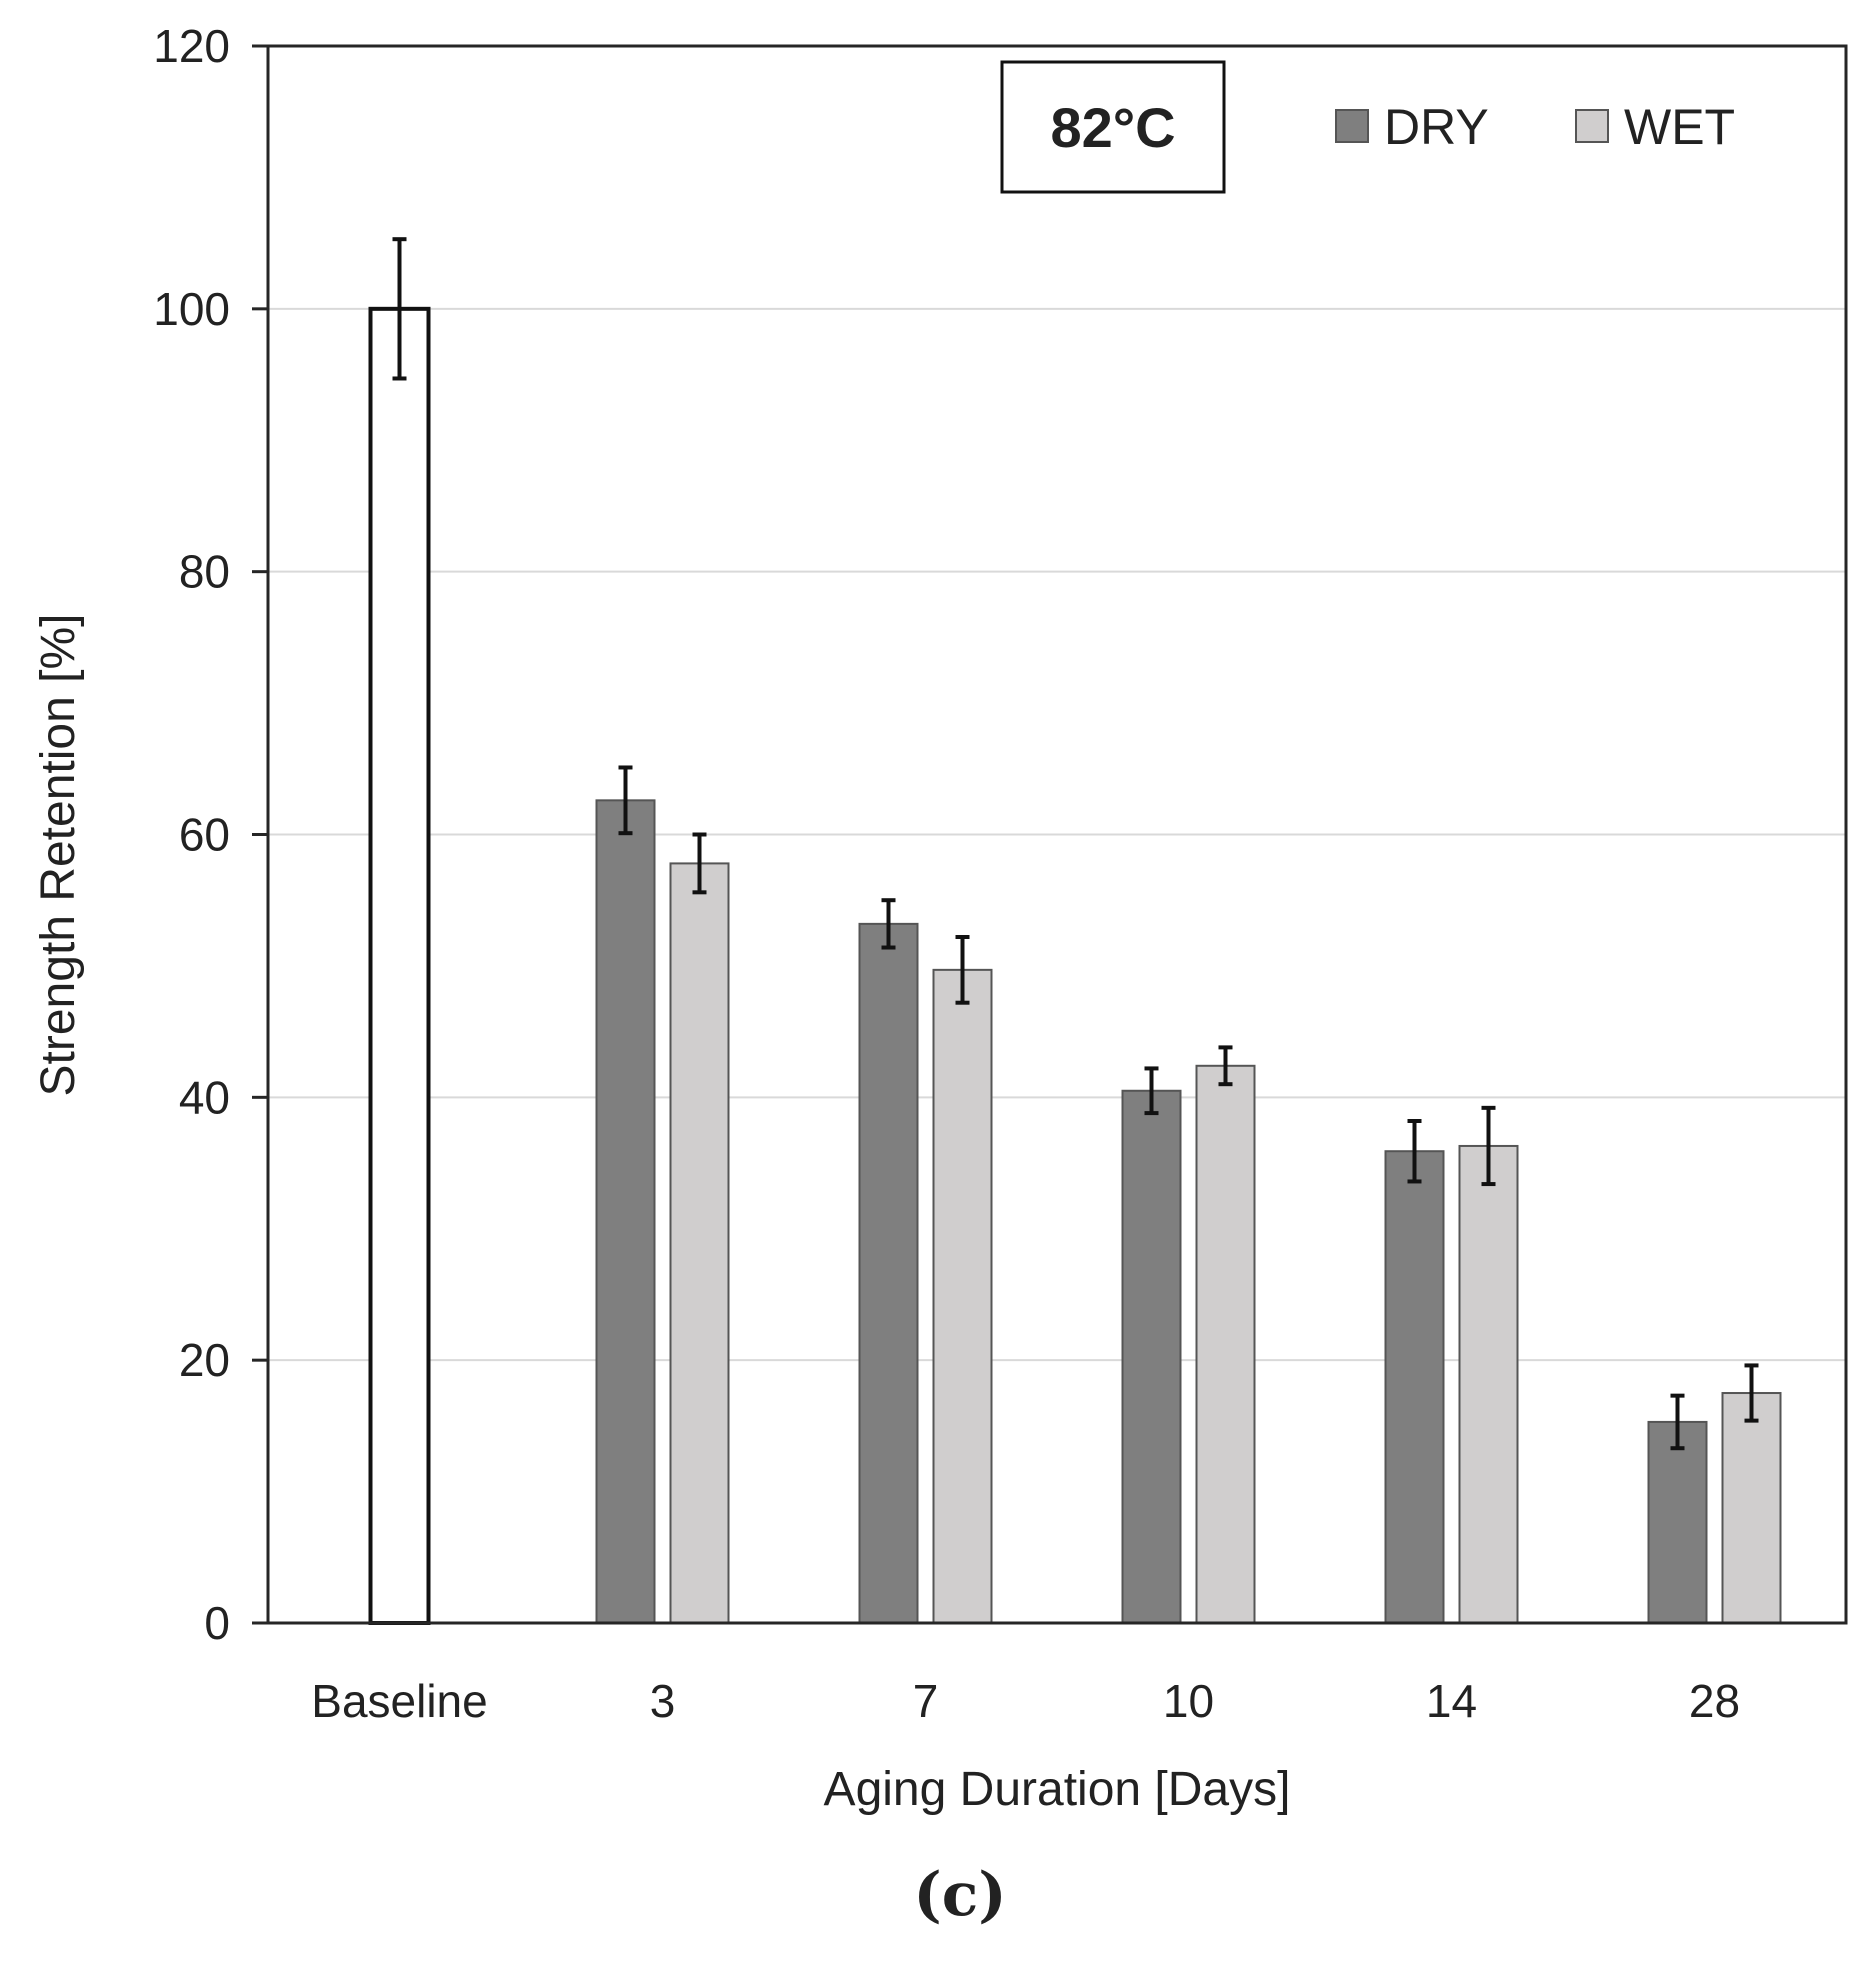 The width and height of the screenshot is (1874, 1971). What do you see at coordinates (1436, 127) in the screenshot?
I see `legend-label-dry: DRY` at bounding box center [1436, 127].